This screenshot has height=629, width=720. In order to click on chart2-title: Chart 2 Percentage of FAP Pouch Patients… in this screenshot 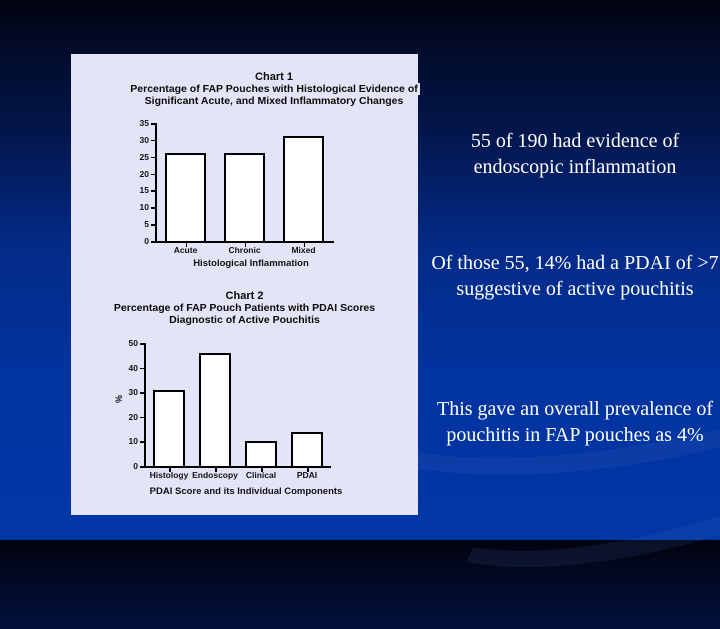, I will do `click(244, 308)`.